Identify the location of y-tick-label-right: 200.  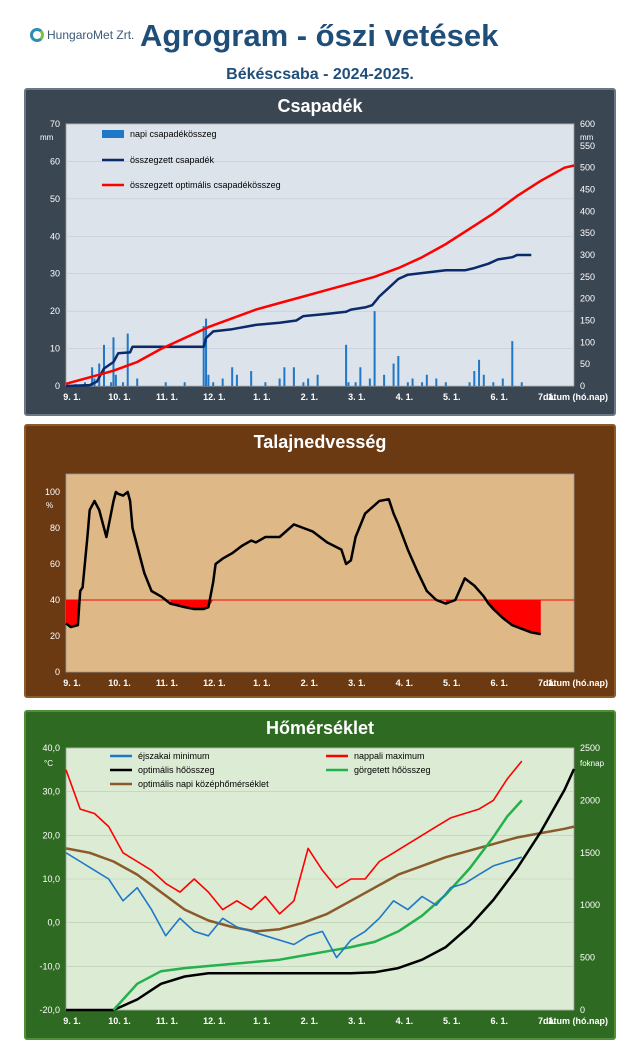
(587, 299).